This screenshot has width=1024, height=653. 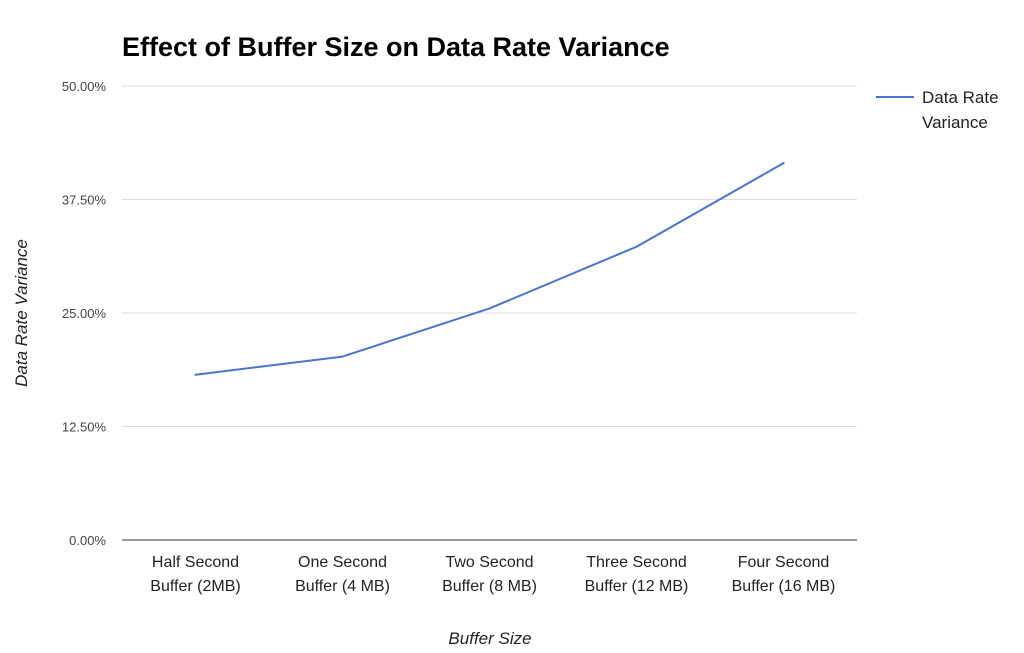 I want to click on y-axis-ticks: 0.00% 12.50% 25.00% 37.50% 50.00%, so click(x=84, y=313).